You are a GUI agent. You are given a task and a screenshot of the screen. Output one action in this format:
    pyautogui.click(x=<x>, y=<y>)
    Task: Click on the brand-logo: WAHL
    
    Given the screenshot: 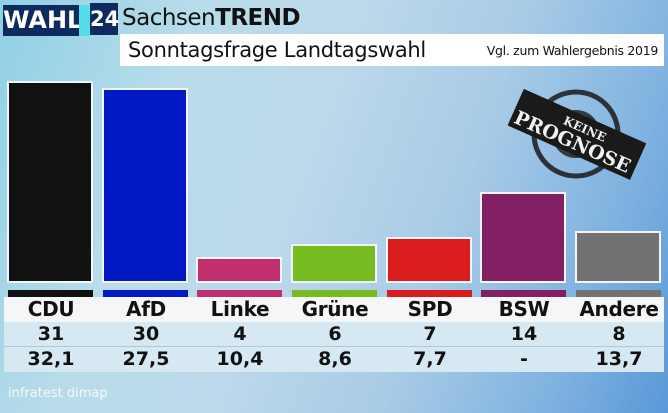 What is the action you would take?
    pyautogui.click(x=43, y=20)
    